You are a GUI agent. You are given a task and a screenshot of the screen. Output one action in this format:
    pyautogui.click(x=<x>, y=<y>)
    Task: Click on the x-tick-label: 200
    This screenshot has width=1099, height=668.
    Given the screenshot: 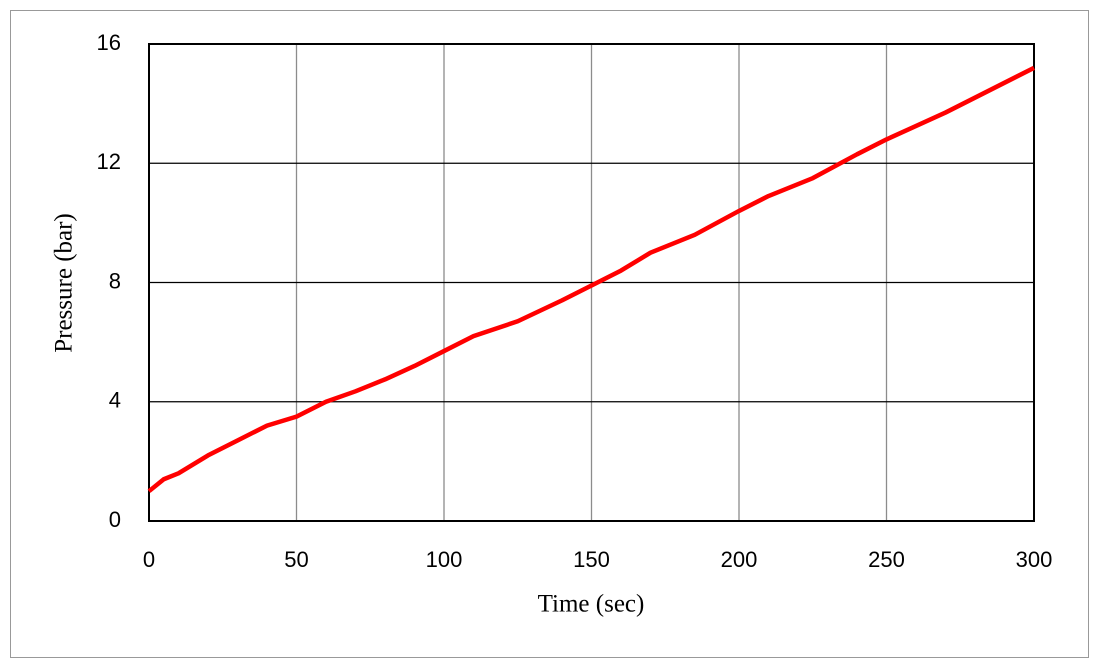 What is the action you would take?
    pyautogui.click(x=739, y=559)
    